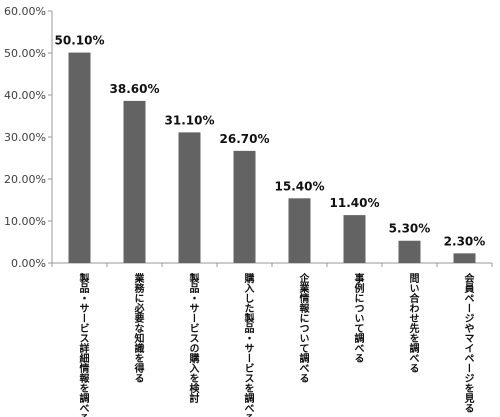  I want to click on y-tick-label: 10.00%, so click(25, 221).